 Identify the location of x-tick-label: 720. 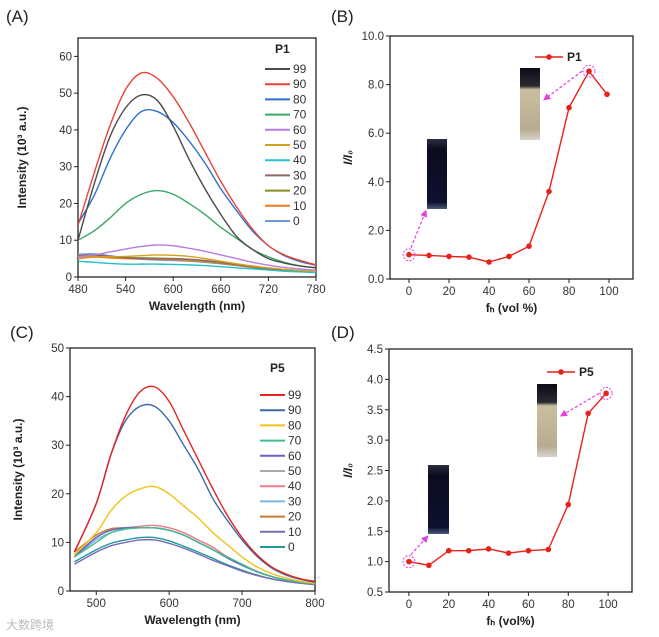
(268, 290).